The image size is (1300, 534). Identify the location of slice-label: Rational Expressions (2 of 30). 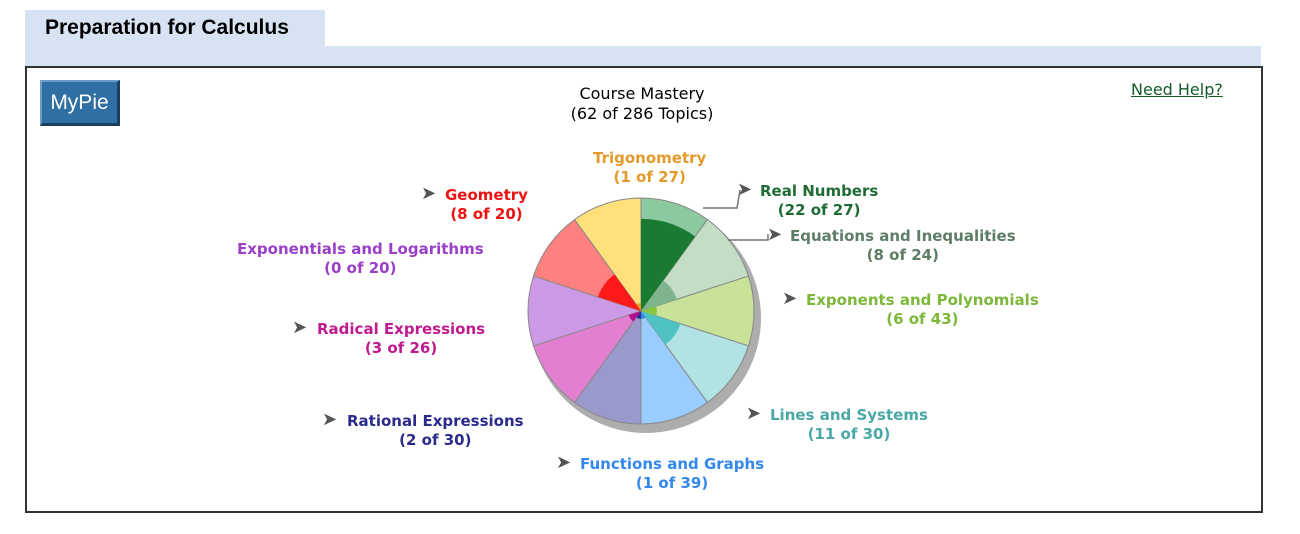
(435, 431).